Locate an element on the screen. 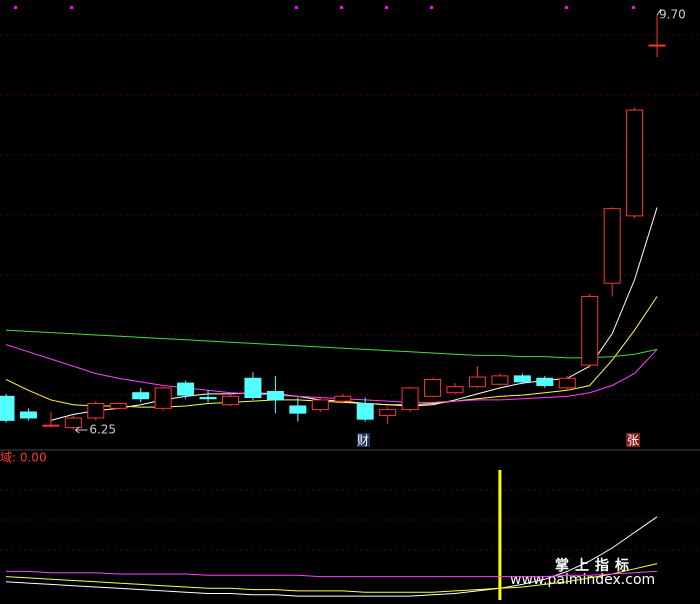 Image resolution: width=700 pixels, height=604 pixels. signal-bar is located at coordinates (500, 535).